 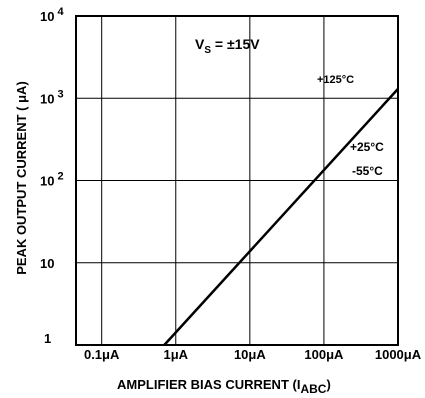 I want to click on x-axis-title: AMPLIFIER BIAS CURRENT (IABC), so click(x=224, y=386).